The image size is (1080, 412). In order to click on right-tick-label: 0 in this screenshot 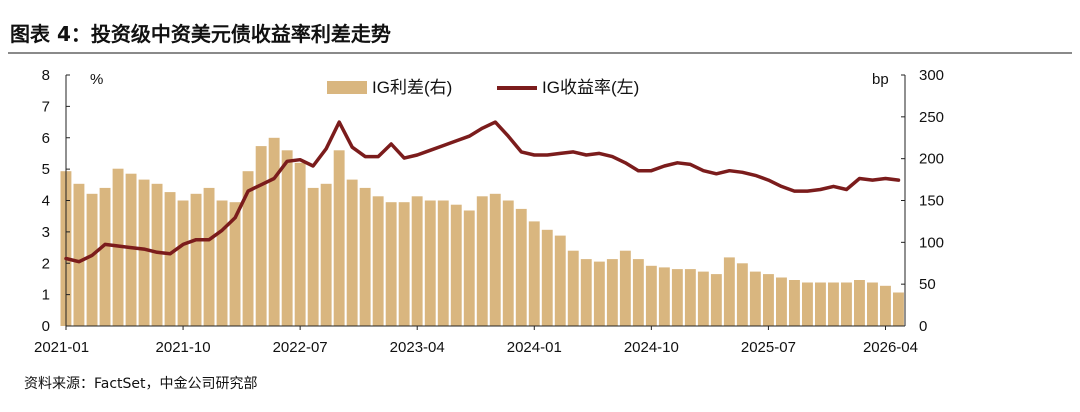, I will do `click(923, 326)`.